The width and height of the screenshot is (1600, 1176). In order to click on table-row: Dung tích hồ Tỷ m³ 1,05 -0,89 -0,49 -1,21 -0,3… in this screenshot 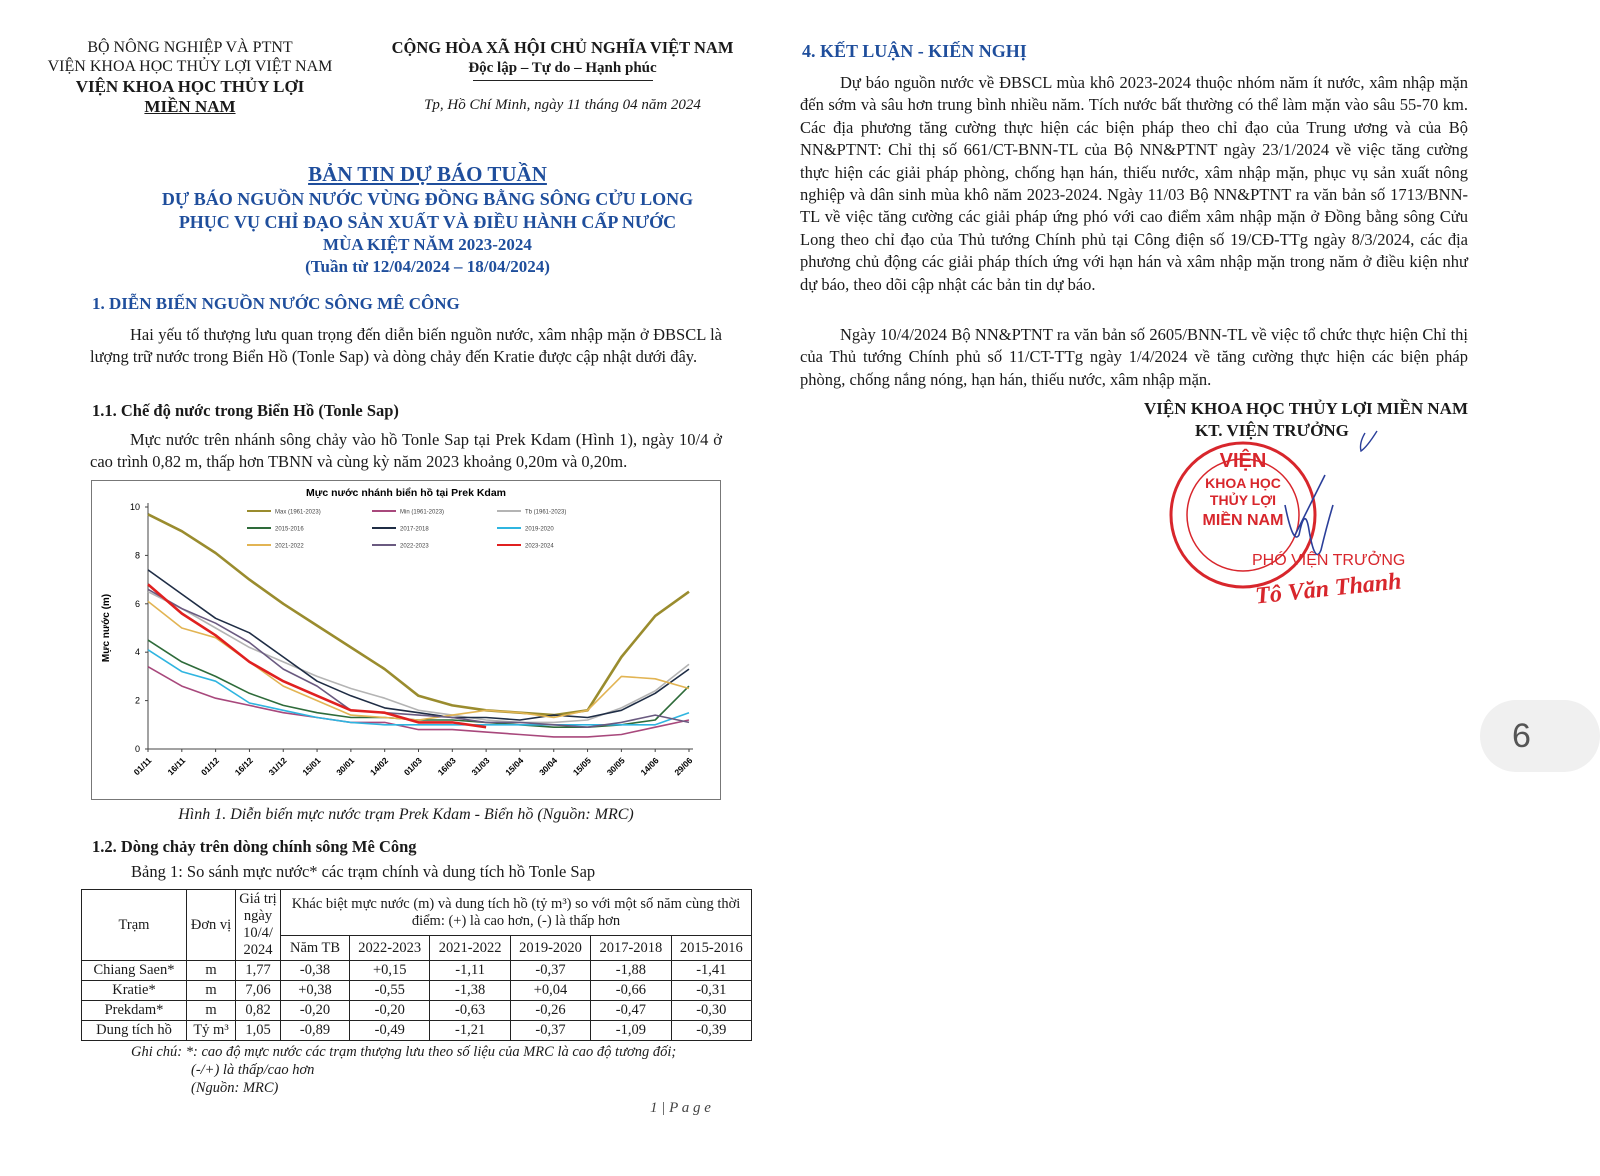, I will do `click(417, 1030)`.